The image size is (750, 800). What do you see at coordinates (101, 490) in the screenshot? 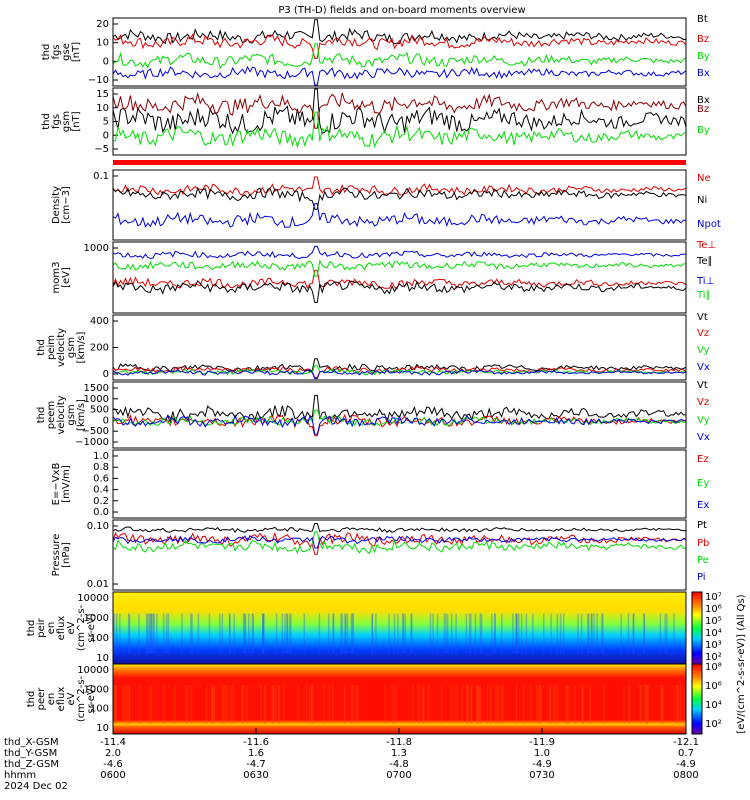
I see `ytick-label: 0.4` at bounding box center [101, 490].